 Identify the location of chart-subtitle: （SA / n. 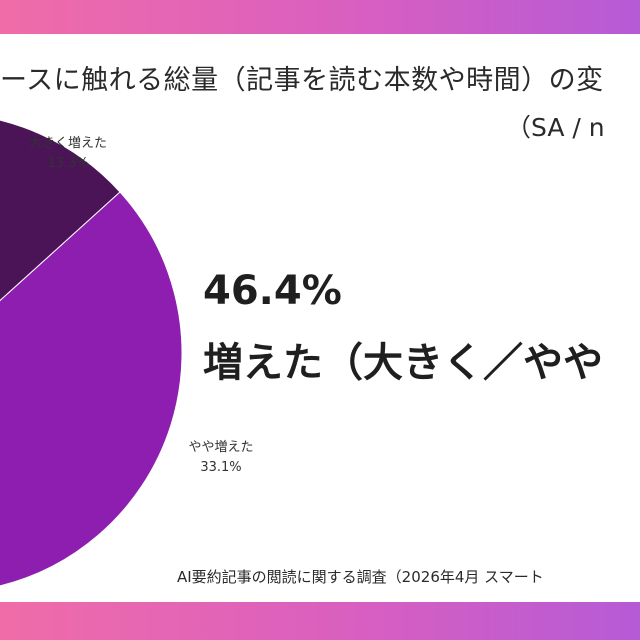
(555, 127).